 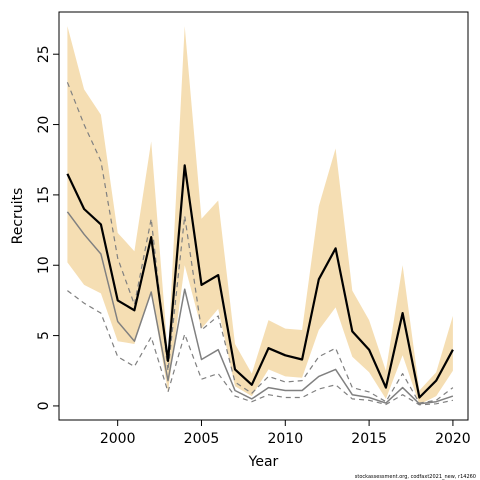 What do you see at coordinates (44, 335) in the screenshot?
I see `y-tick-label: 5` at bounding box center [44, 335].